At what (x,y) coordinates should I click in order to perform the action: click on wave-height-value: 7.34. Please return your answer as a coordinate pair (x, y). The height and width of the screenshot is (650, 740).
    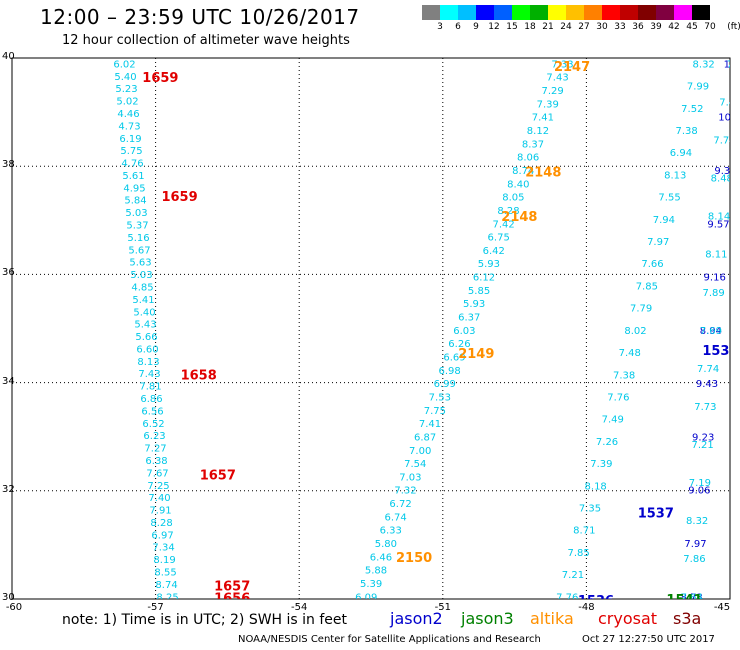
    Looking at the image, I should click on (163, 548).